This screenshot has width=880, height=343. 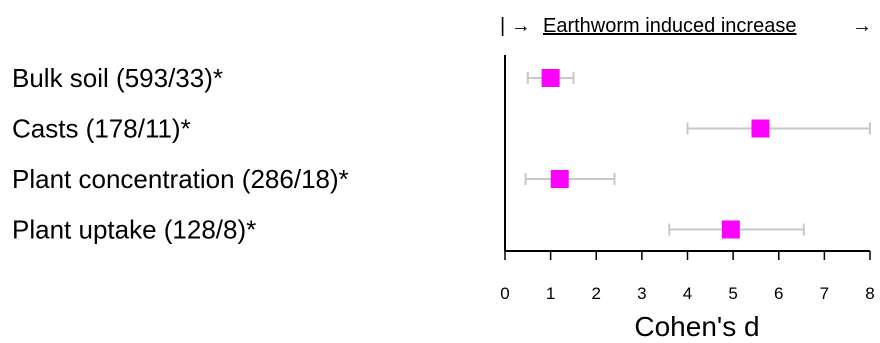 I want to click on row-label: Casts (178/11)*, so click(x=101, y=129).